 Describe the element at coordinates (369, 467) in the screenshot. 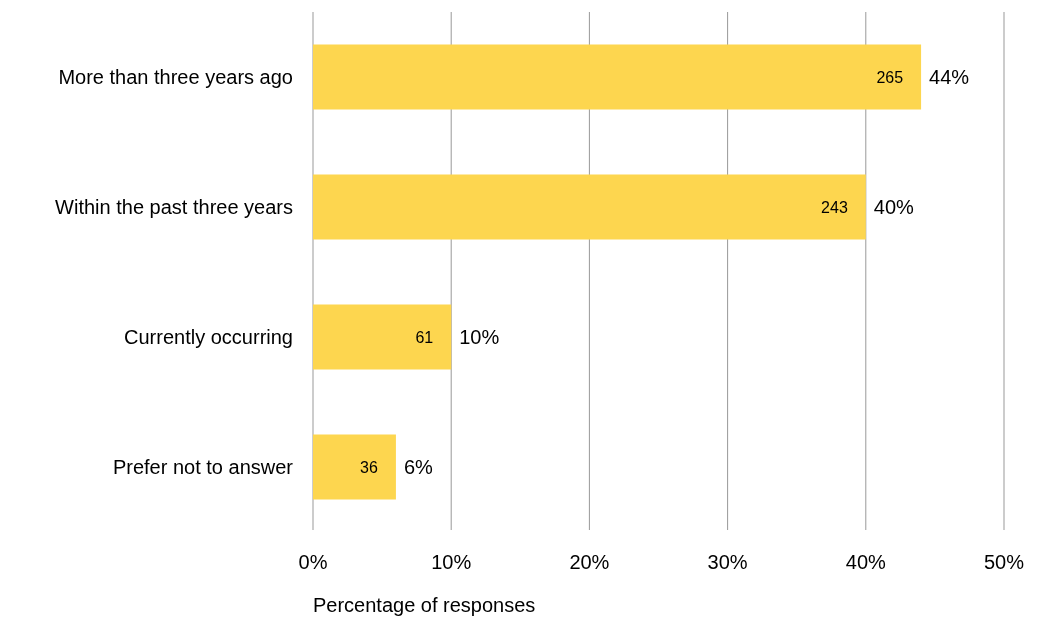

I see `annotation: 36` at that location.